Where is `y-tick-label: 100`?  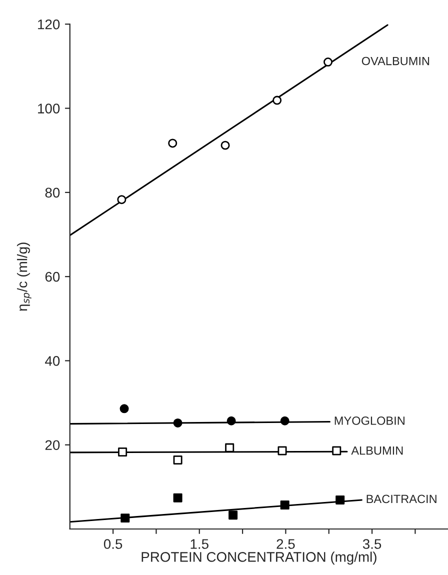 y-tick-label: 100 is located at coordinates (49, 109).